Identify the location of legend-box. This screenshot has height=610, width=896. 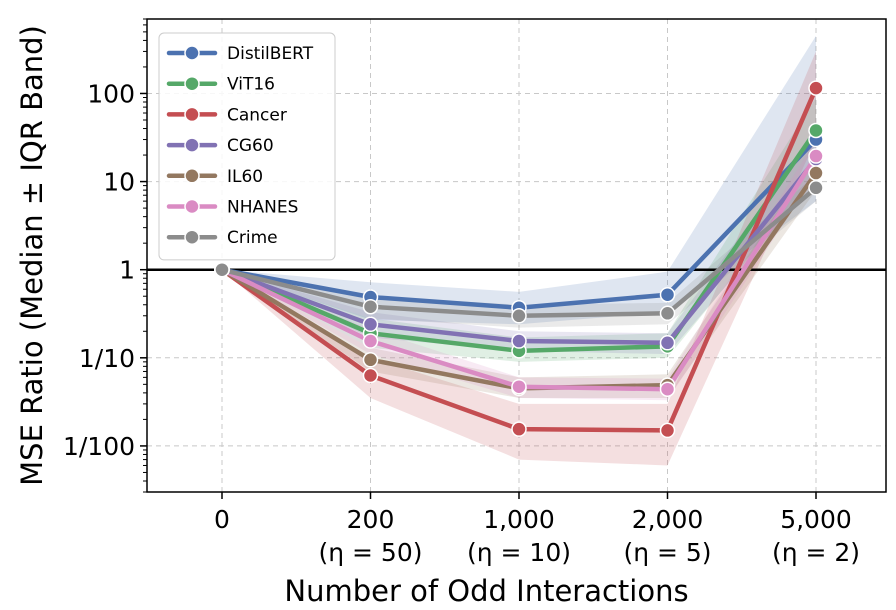
(247, 146).